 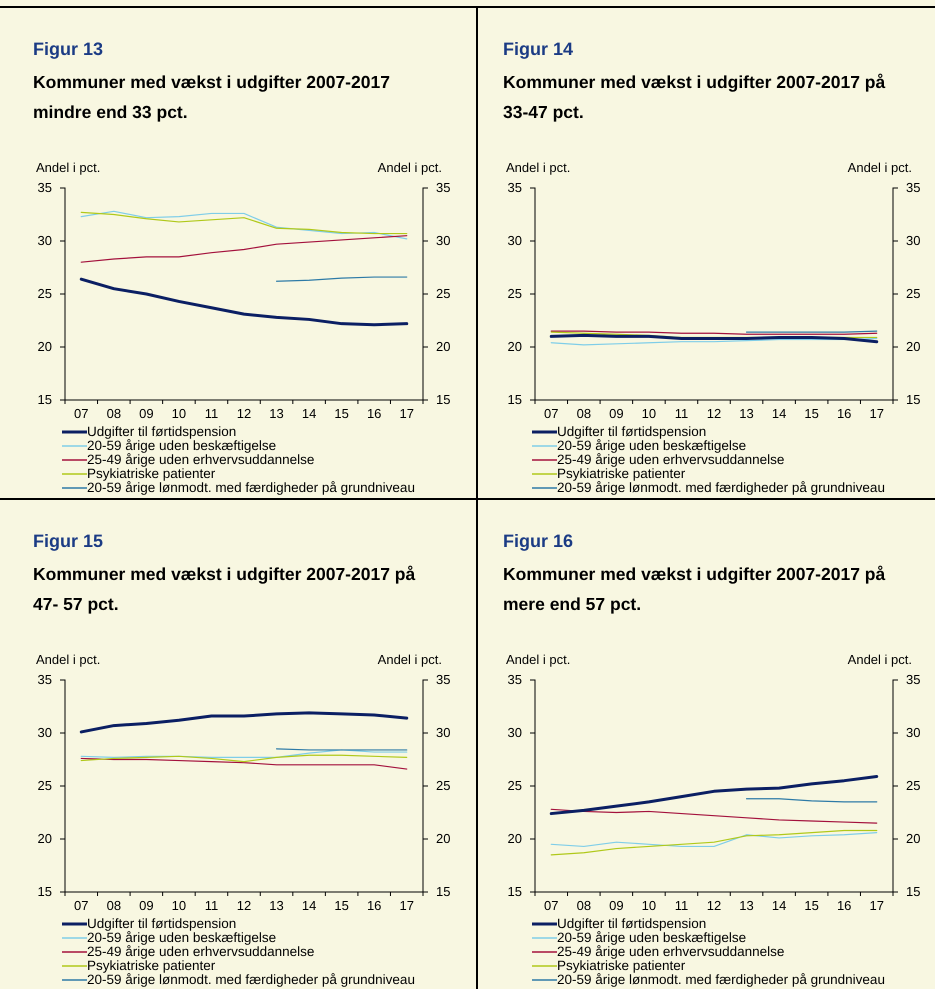 I want to click on chart-title: Figur 14, so click(x=538, y=49).